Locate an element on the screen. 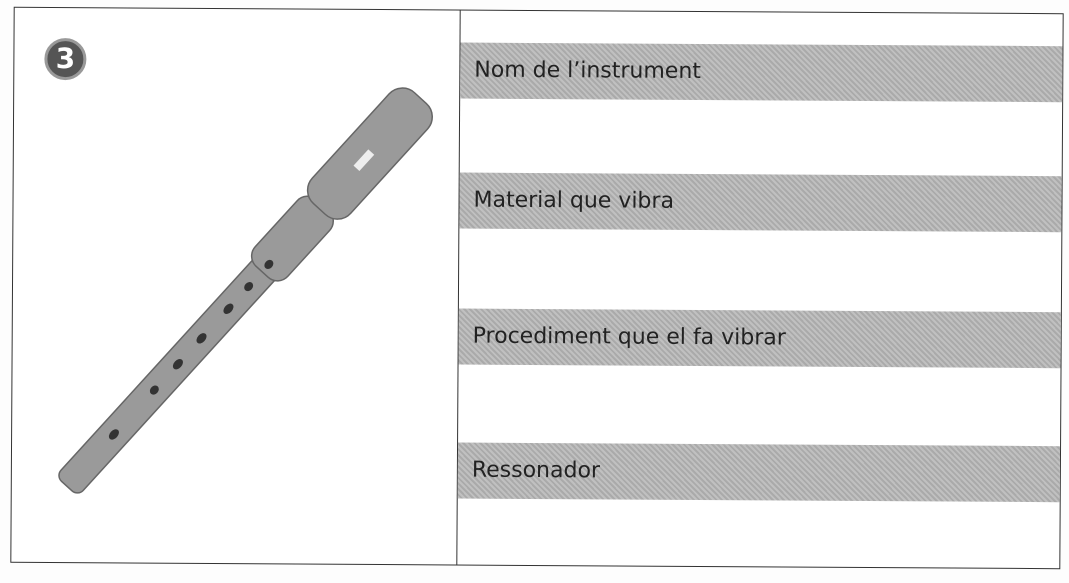 The image size is (1069, 583). field-label: Procediment que el fa vibrar is located at coordinates (759, 338).